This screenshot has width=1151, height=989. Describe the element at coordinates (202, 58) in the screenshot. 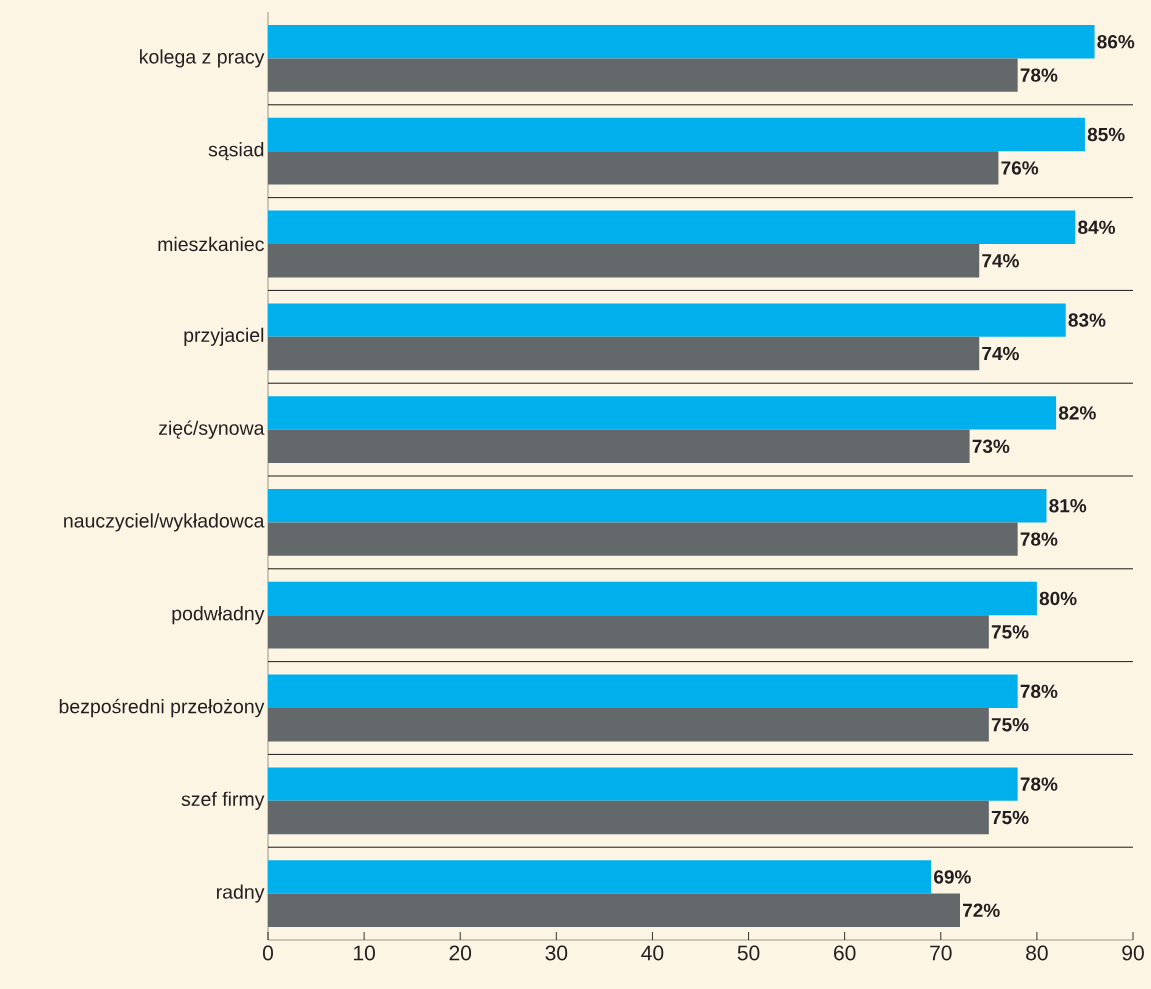

I see `y-tick-label: kolega z pracy` at that location.